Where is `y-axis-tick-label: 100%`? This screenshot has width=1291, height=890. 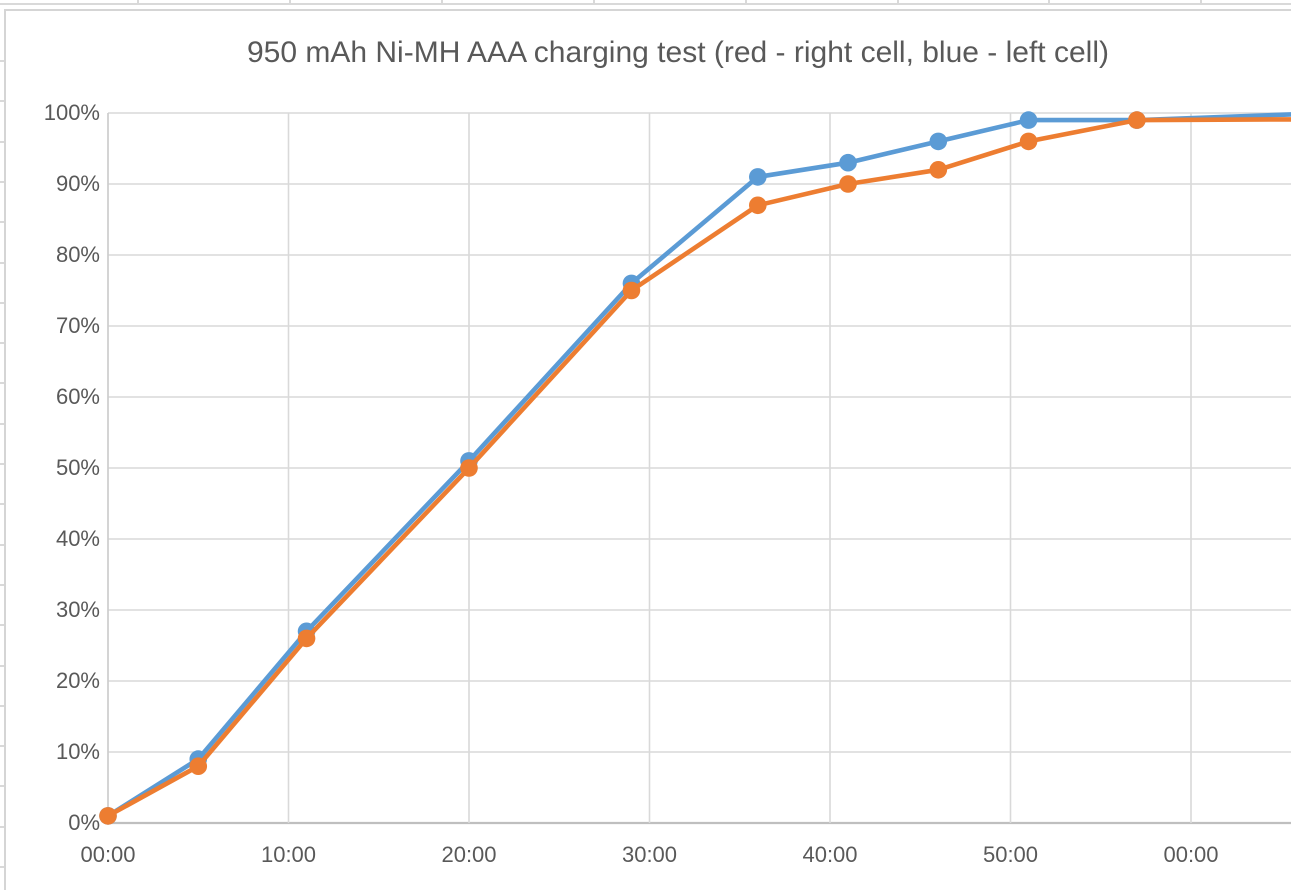 y-axis-tick-label: 100% is located at coordinates (71, 112).